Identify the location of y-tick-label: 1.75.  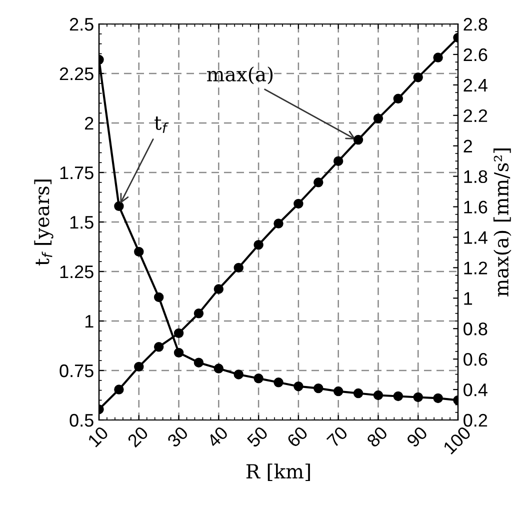
(77, 173).